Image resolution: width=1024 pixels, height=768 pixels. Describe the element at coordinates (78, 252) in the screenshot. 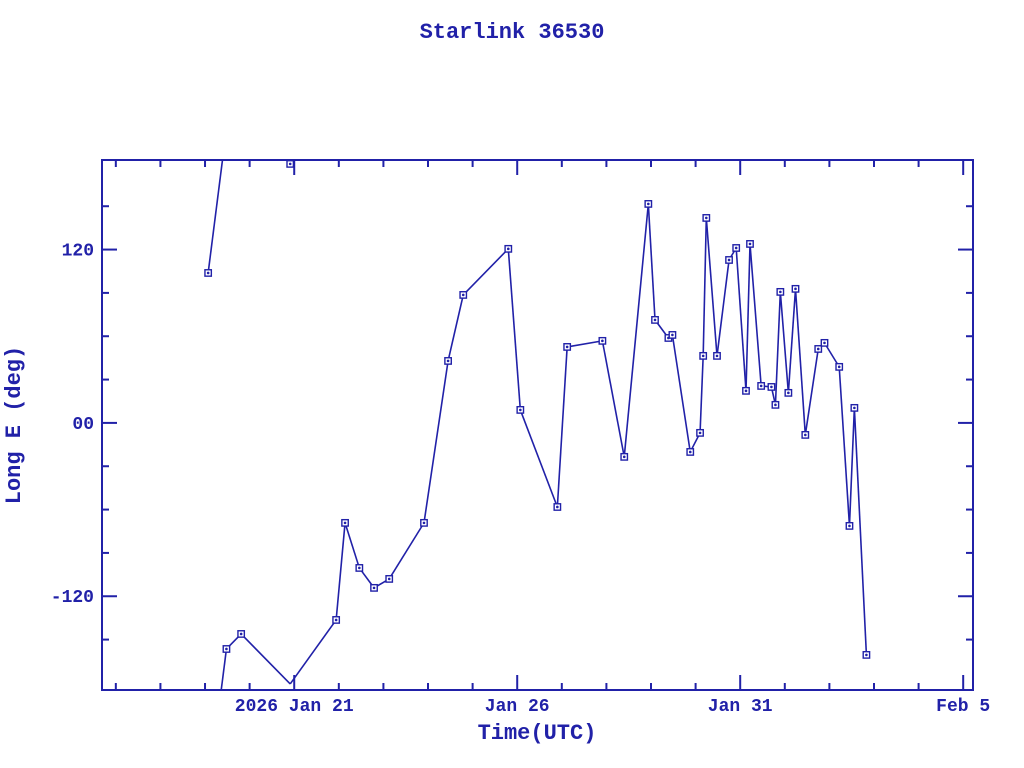

I see `y-tick-label: 120` at that location.